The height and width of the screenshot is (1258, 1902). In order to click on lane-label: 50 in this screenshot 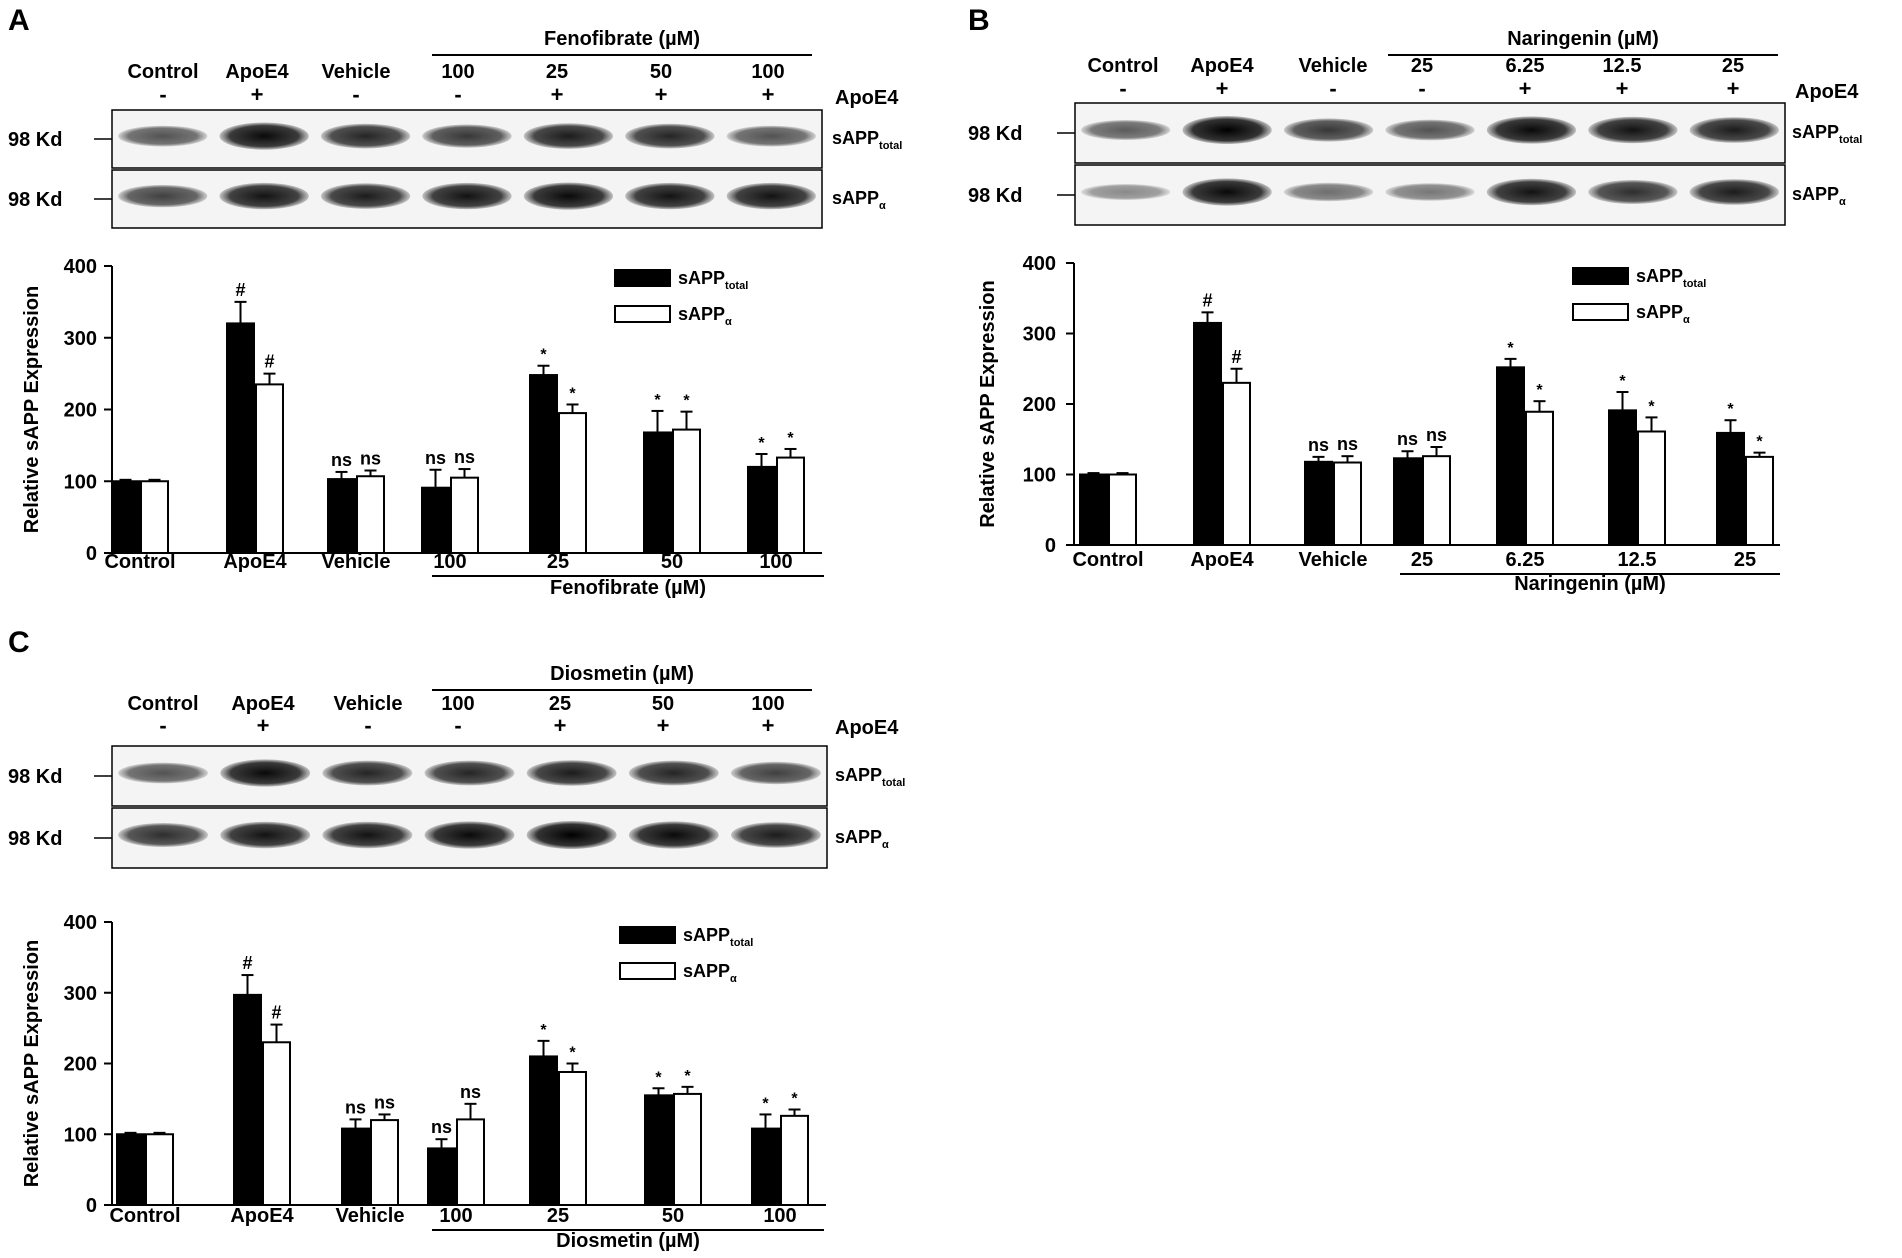, I will do `click(663, 704)`.